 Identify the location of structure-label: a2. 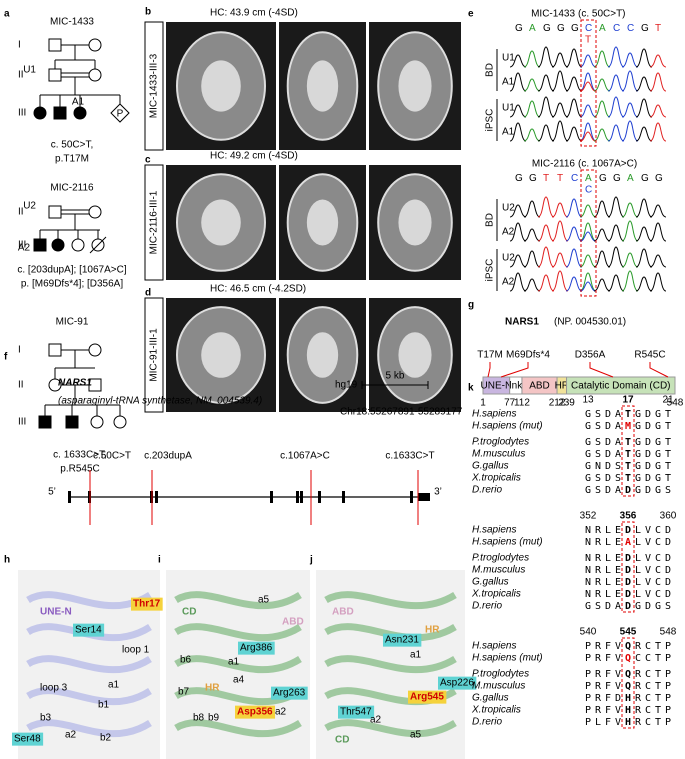
(376, 720).